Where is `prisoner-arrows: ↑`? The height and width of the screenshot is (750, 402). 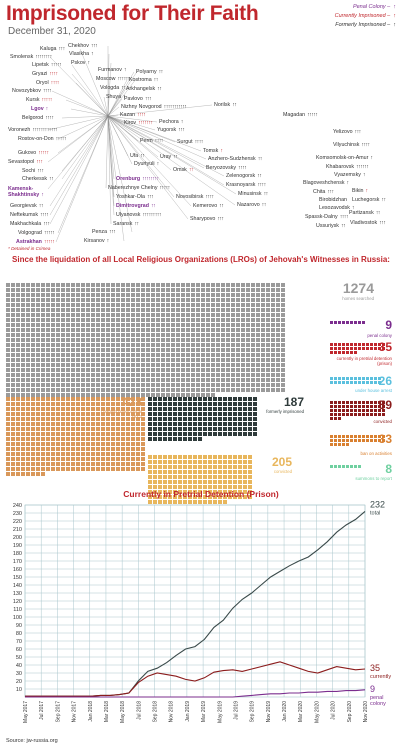
prisoner-arrows: ↑ is located at coordinates (108, 241).